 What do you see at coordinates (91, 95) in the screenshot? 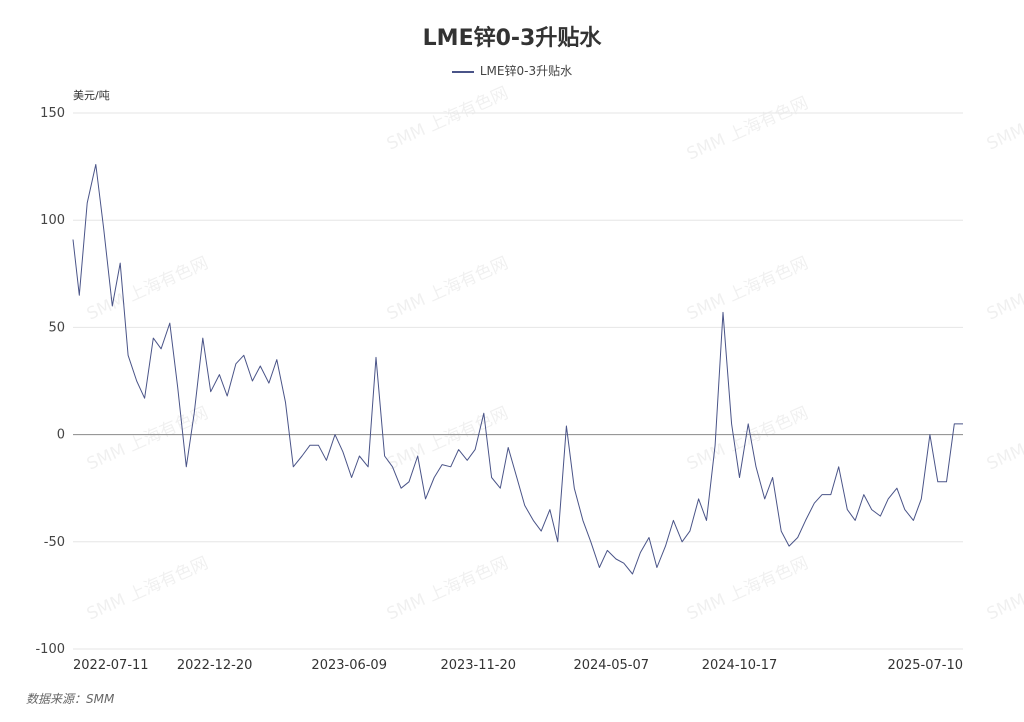
I see `y-axis-unit: 美元/吨` at bounding box center [91, 95].